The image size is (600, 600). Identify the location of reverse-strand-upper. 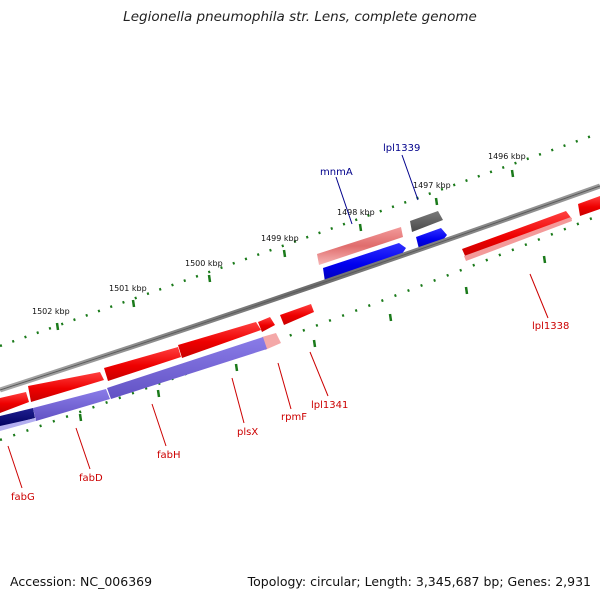
(385, 255).